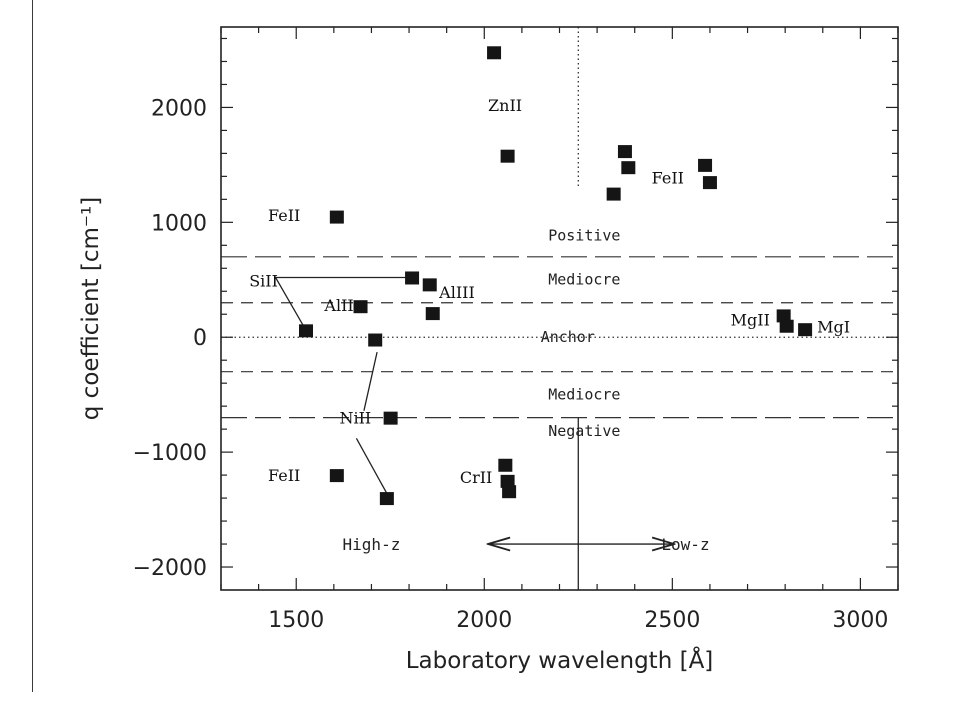 The image size is (960, 720). What do you see at coordinates (476, 477) in the screenshot?
I see `ion-label: CrII` at bounding box center [476, 477].